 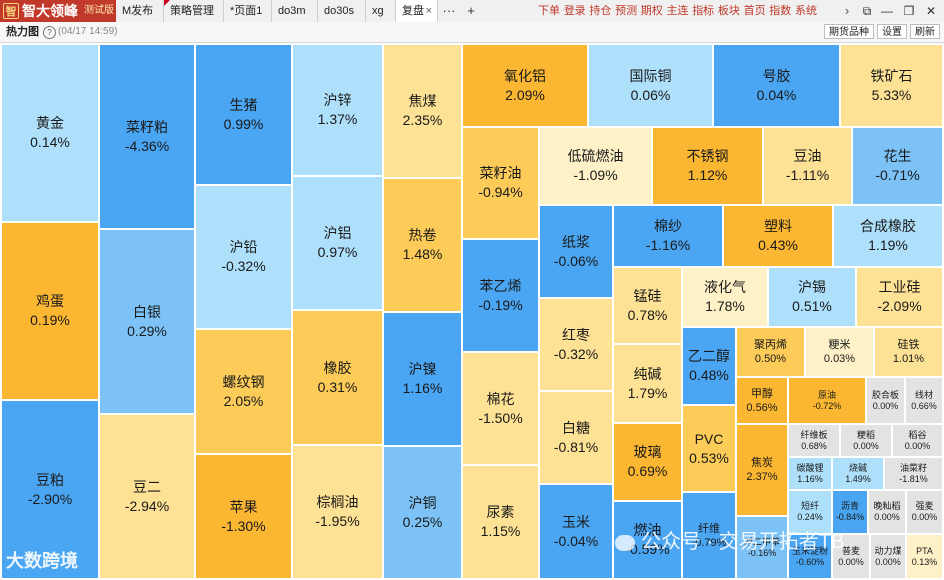 I want to click on menu-item: 主连, so click(x=677, y=11).